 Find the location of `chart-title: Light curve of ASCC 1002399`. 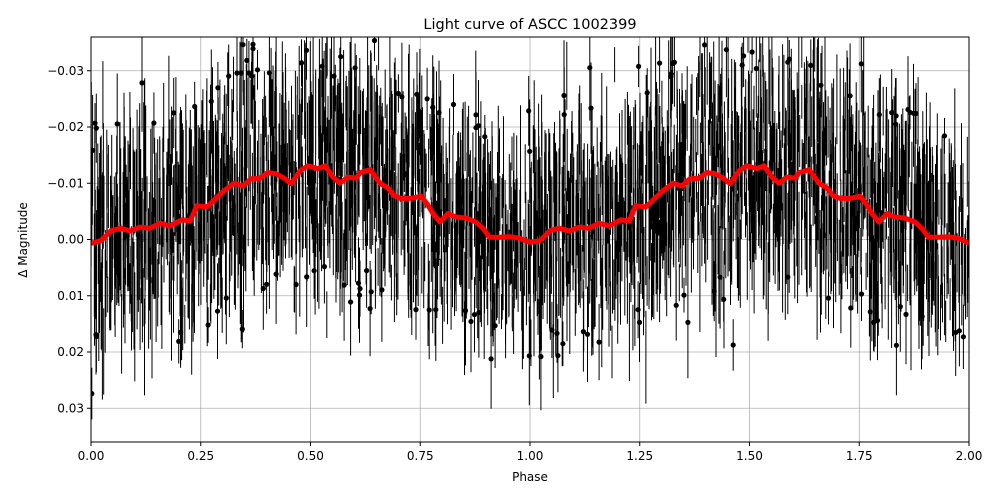

chart-title: Light curve of ASCC 1002399 is located at coordinates (529, 25).